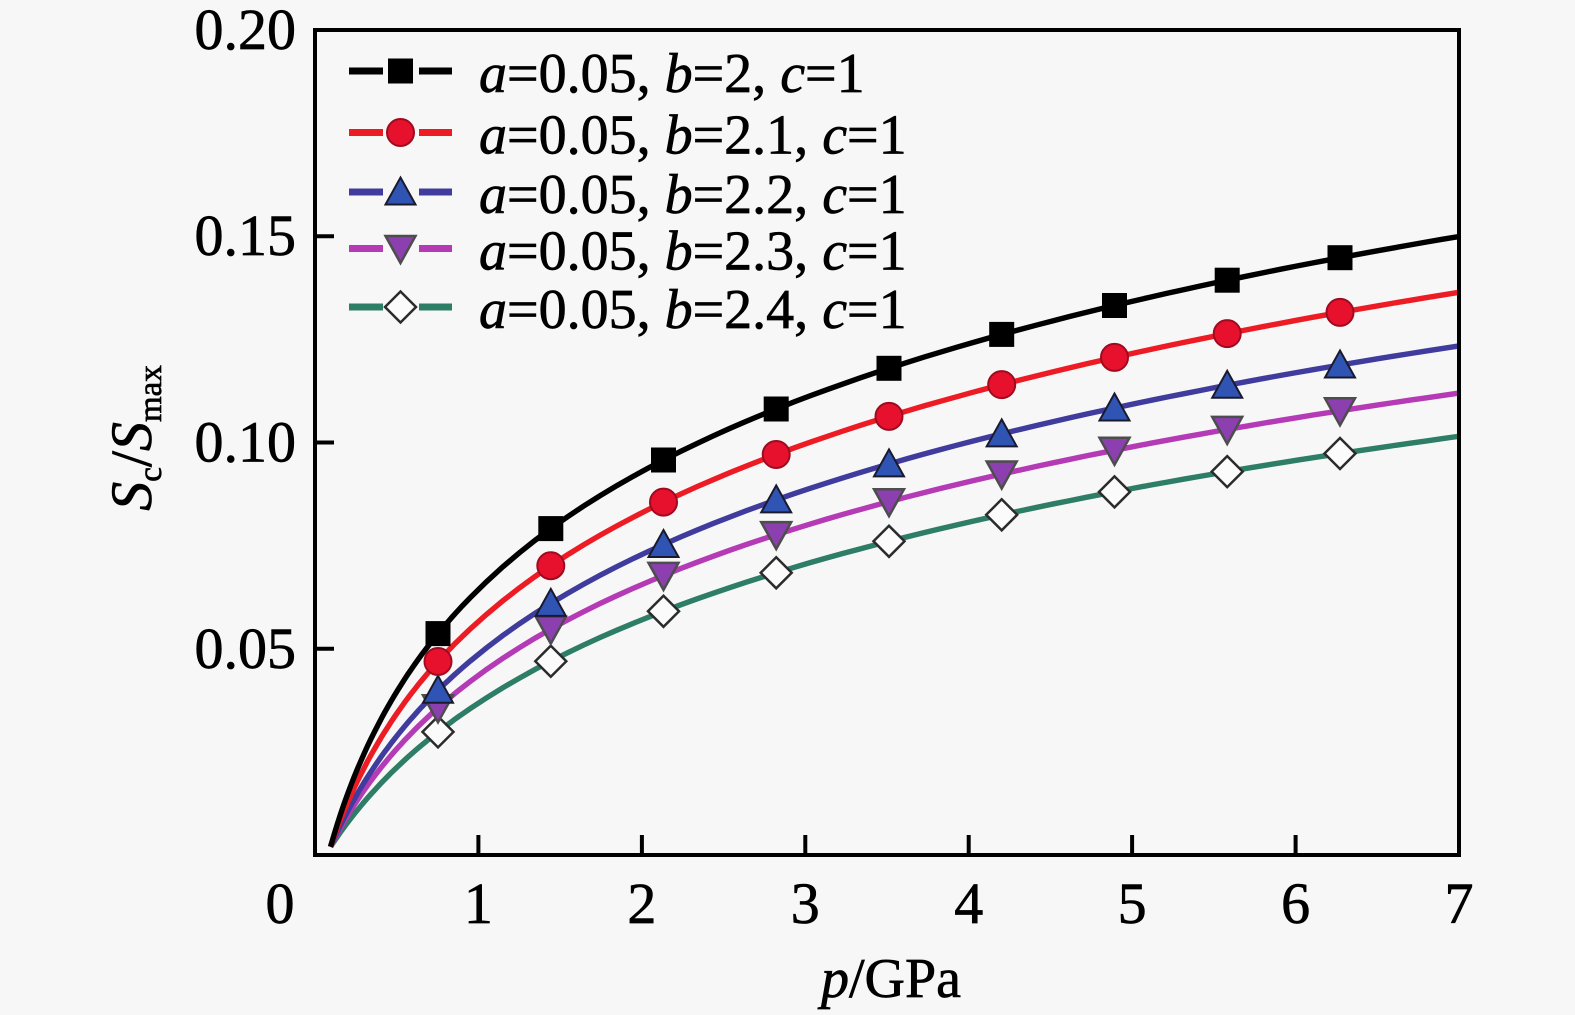 Image resolution: width=1575 pixels, height=1015 pixels. Describe the element at coordinates (1459, 903) in the screenshot. I see `svg-text: 7` at that location.